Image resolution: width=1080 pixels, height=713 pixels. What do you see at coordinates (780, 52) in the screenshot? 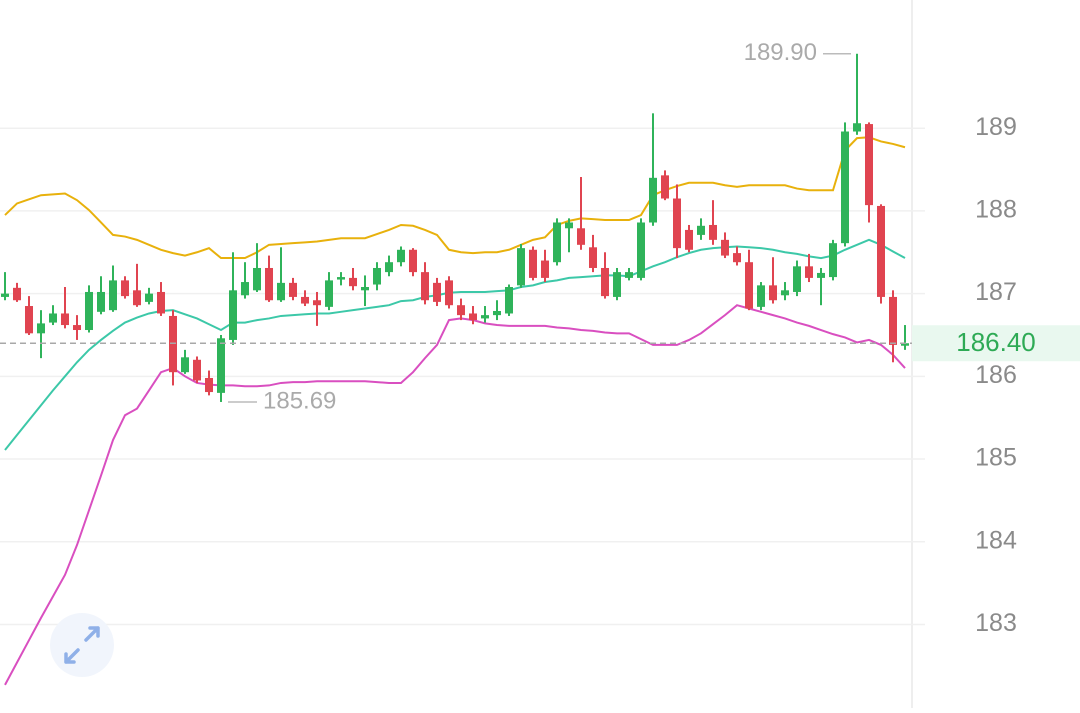
I see `high-marker-label: 189.90` at bounding box center [780, 52].